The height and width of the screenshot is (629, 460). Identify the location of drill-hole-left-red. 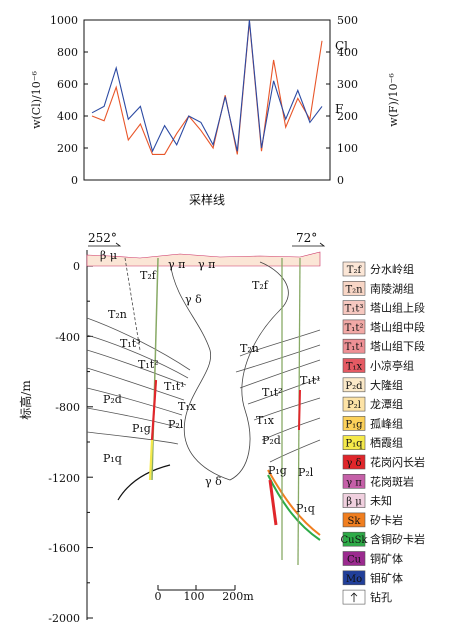
(154, 410).